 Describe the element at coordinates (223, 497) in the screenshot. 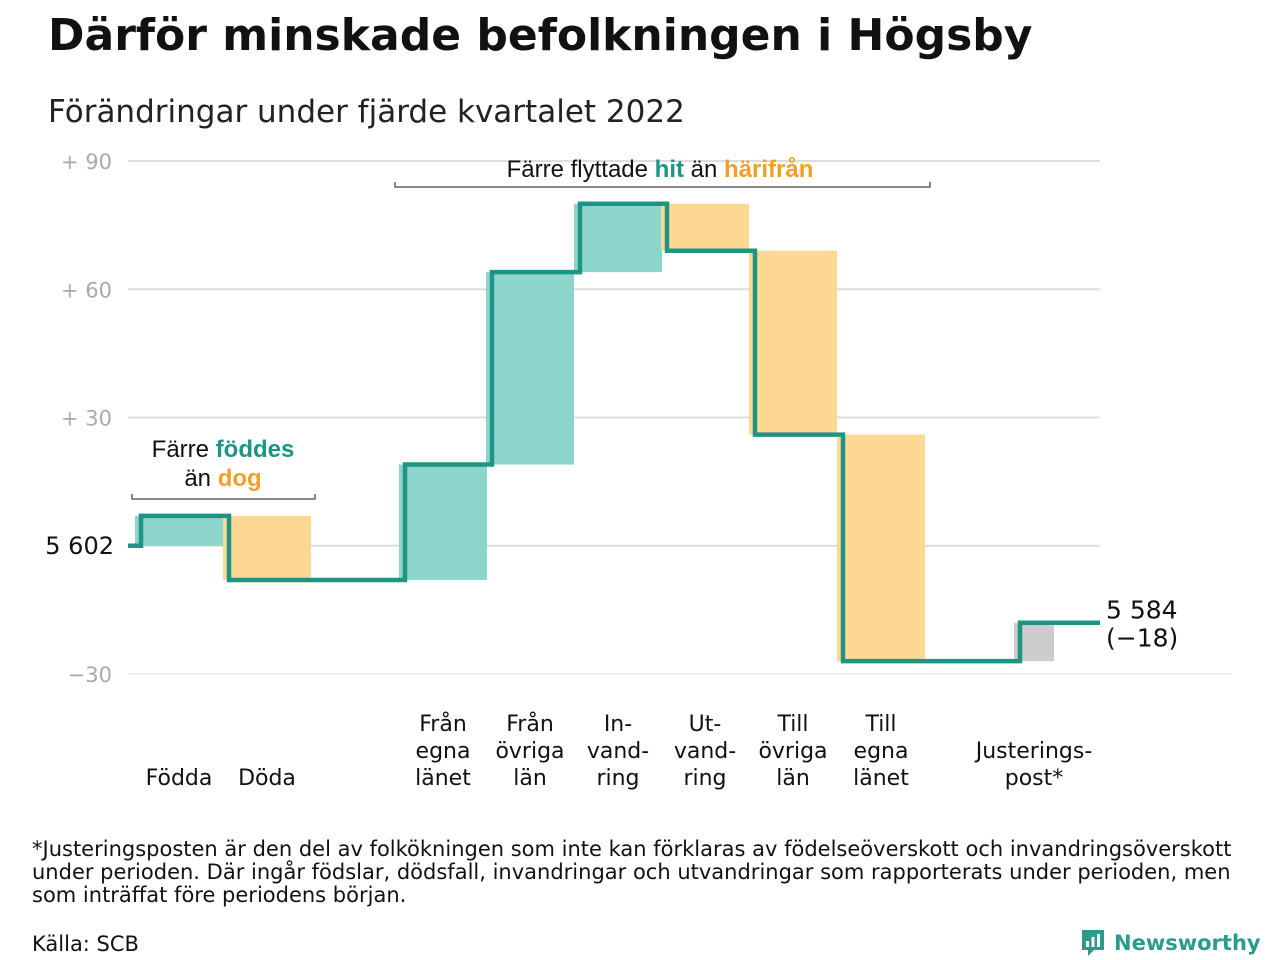

I see `births-bracket` at that location.